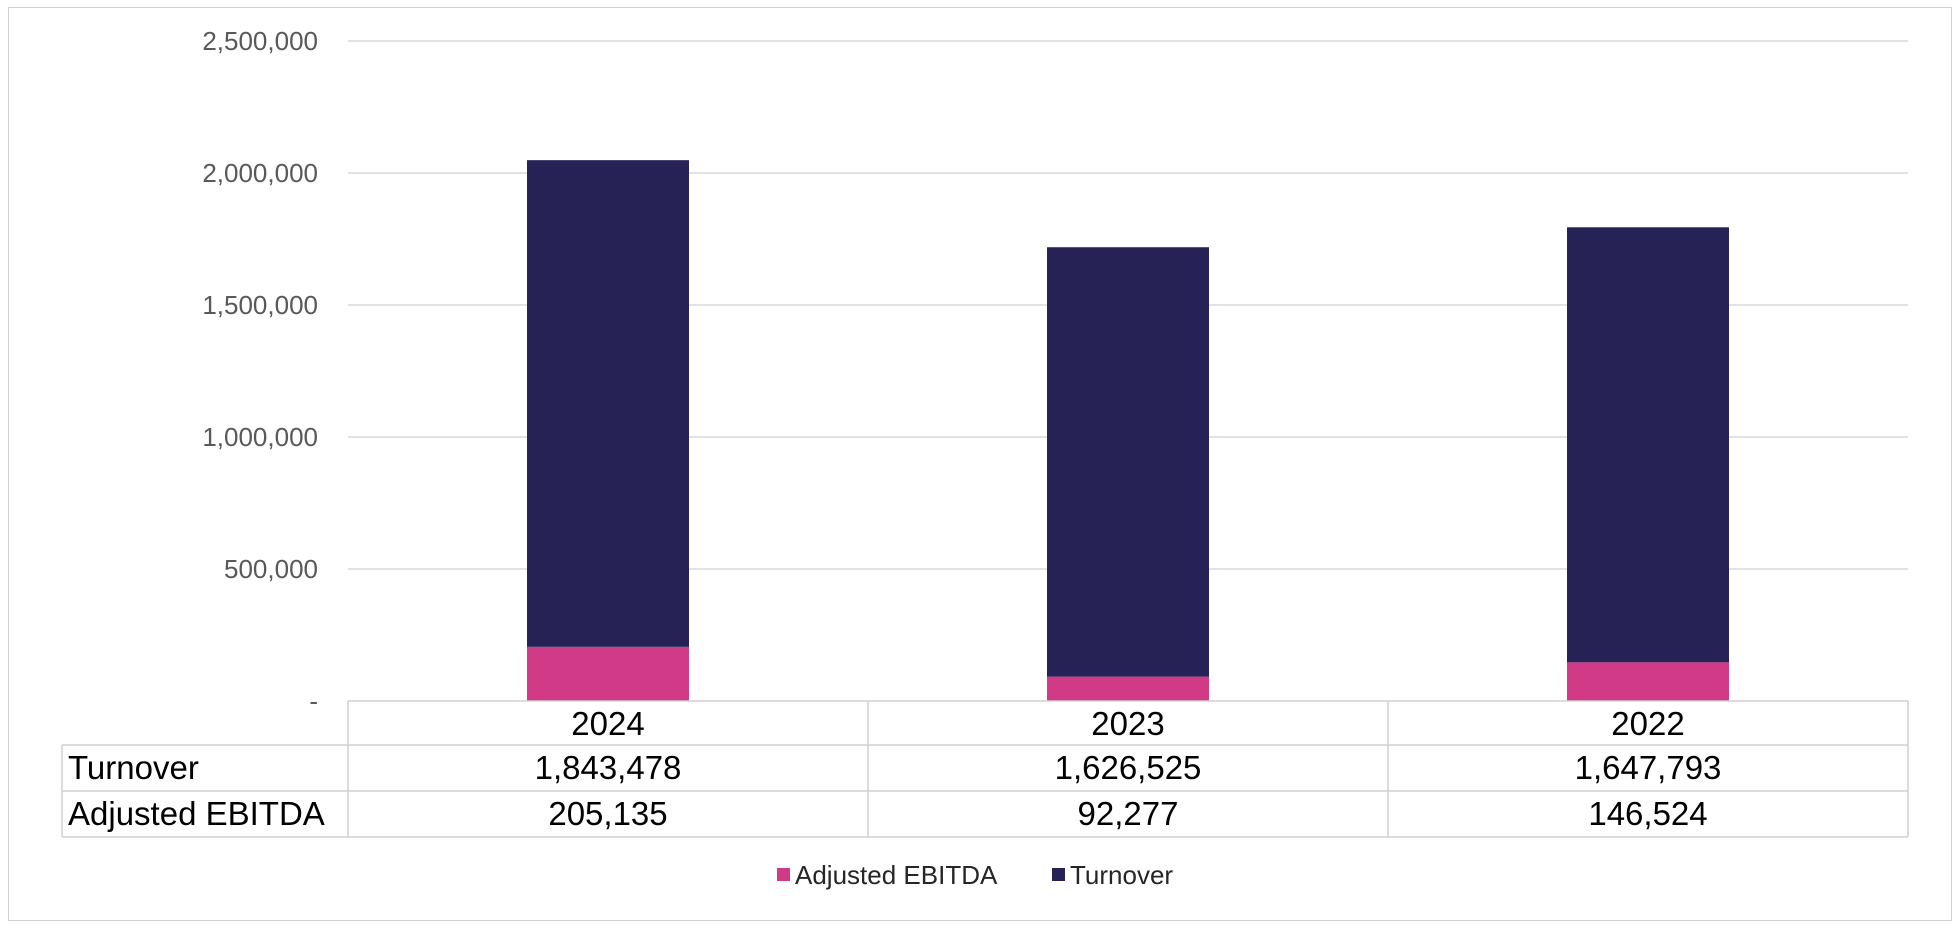 The height and width of the screenshot is (930, 1953). Describe the element at coordinates (1128, 767) in the screenshot. I see `table-cell: 1,626,525` at that location.